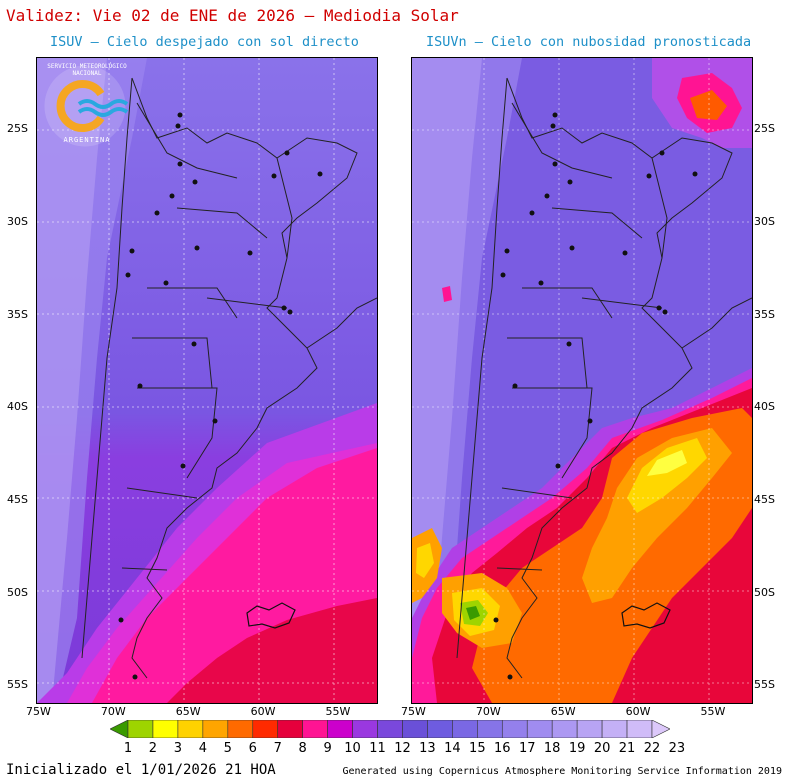  What do you see at coordinates (527, 748) in the screenshot?
I see `colorbar-label: 17` at bounding box center [527, 748].